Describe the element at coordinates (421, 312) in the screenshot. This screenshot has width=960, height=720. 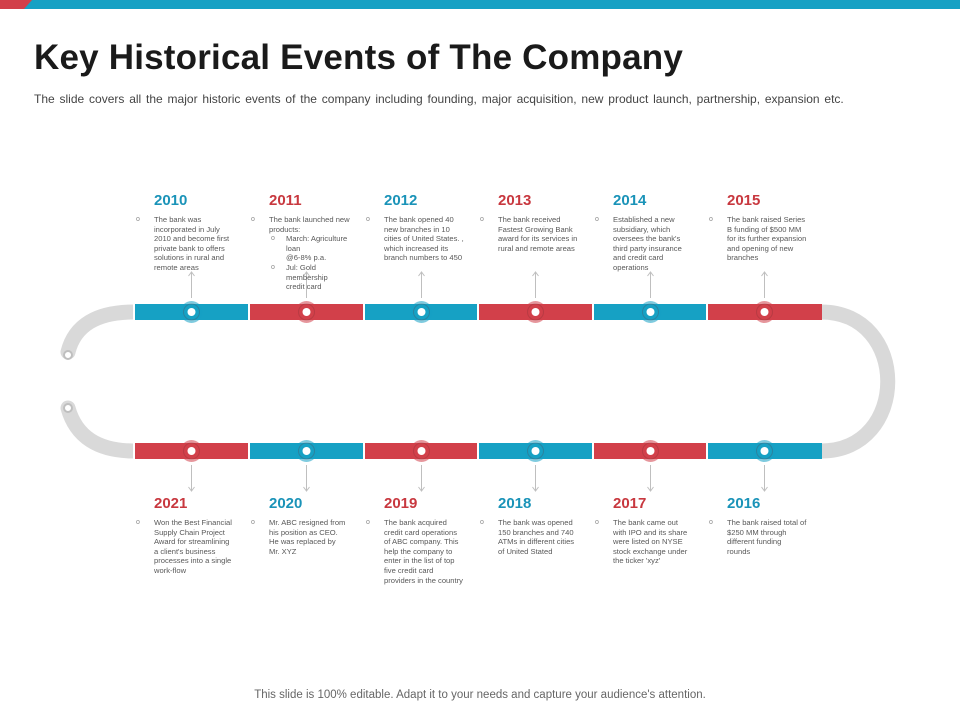
I see `timeline-node-center-2012` at that location.